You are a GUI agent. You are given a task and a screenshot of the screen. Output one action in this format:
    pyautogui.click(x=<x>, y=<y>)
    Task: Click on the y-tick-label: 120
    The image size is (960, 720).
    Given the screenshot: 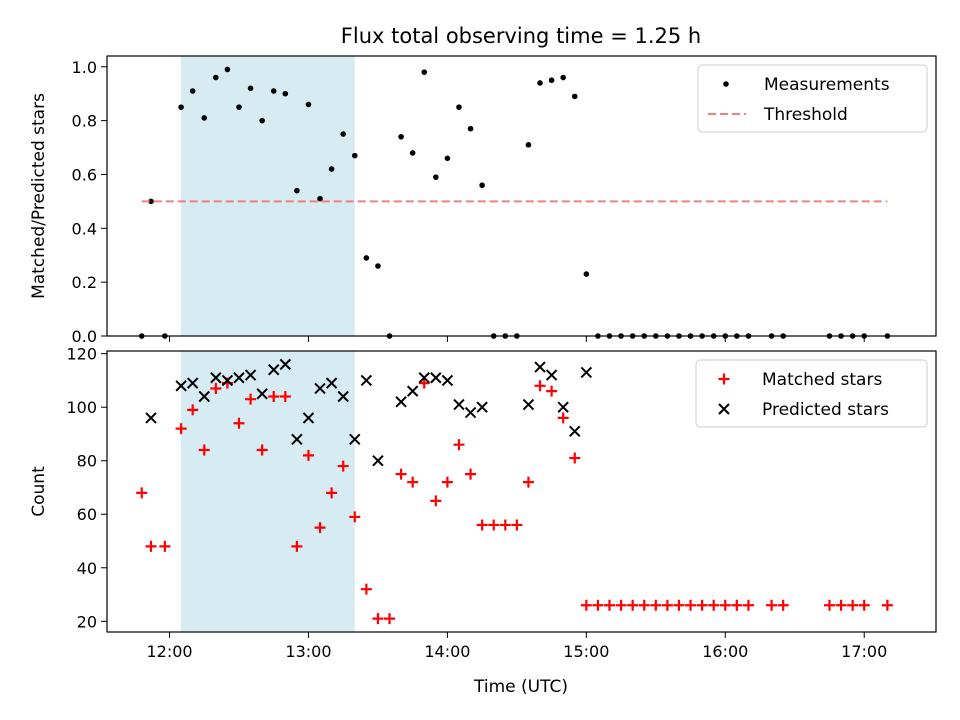 What is the action you would take?
    pyautogui.click(x=81, y=354)
    